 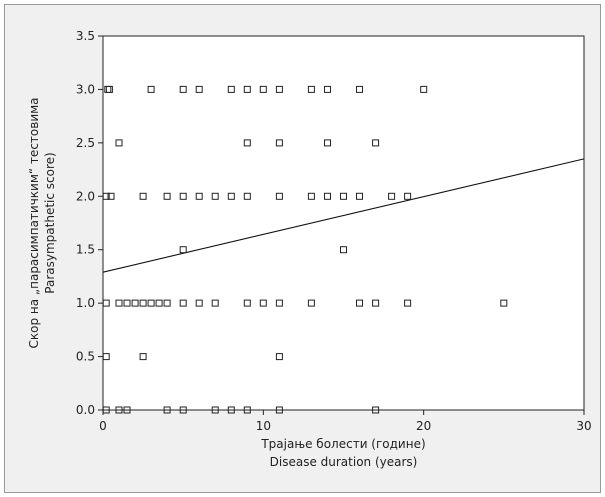 What do you see at coordinates (263, 426) in the screenshot?
I see `x-tick-label: 10` at bounding box center [263, 426].